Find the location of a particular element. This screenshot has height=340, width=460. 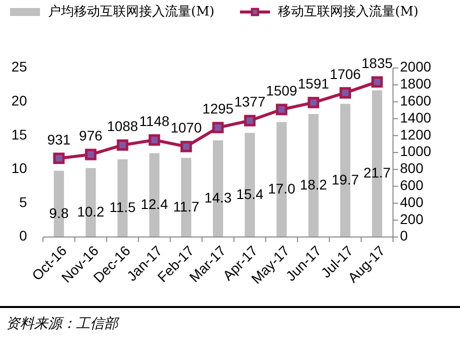

legend-label: 移动互联网接入流量(M) is located at coordinates (348, 11).